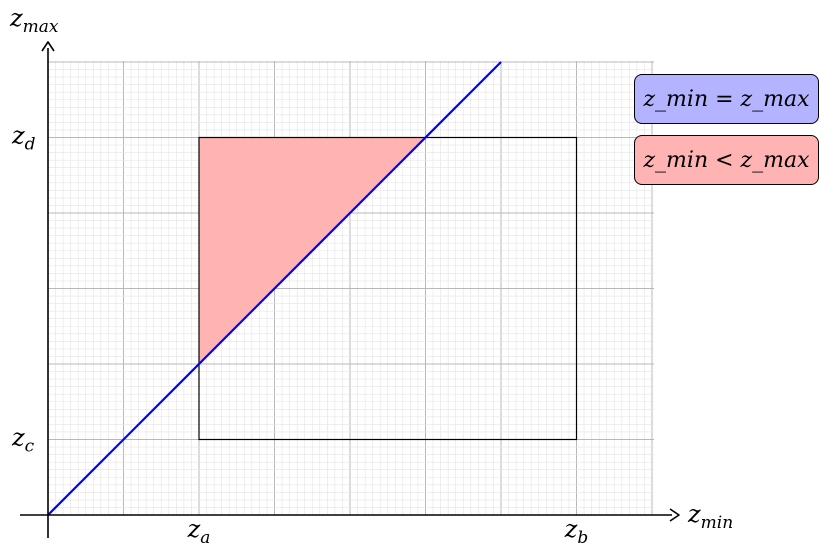 The width and height of the screenshot is (819, 546). I want to click on legend-less: z_min < z_max, so click(726, 160).